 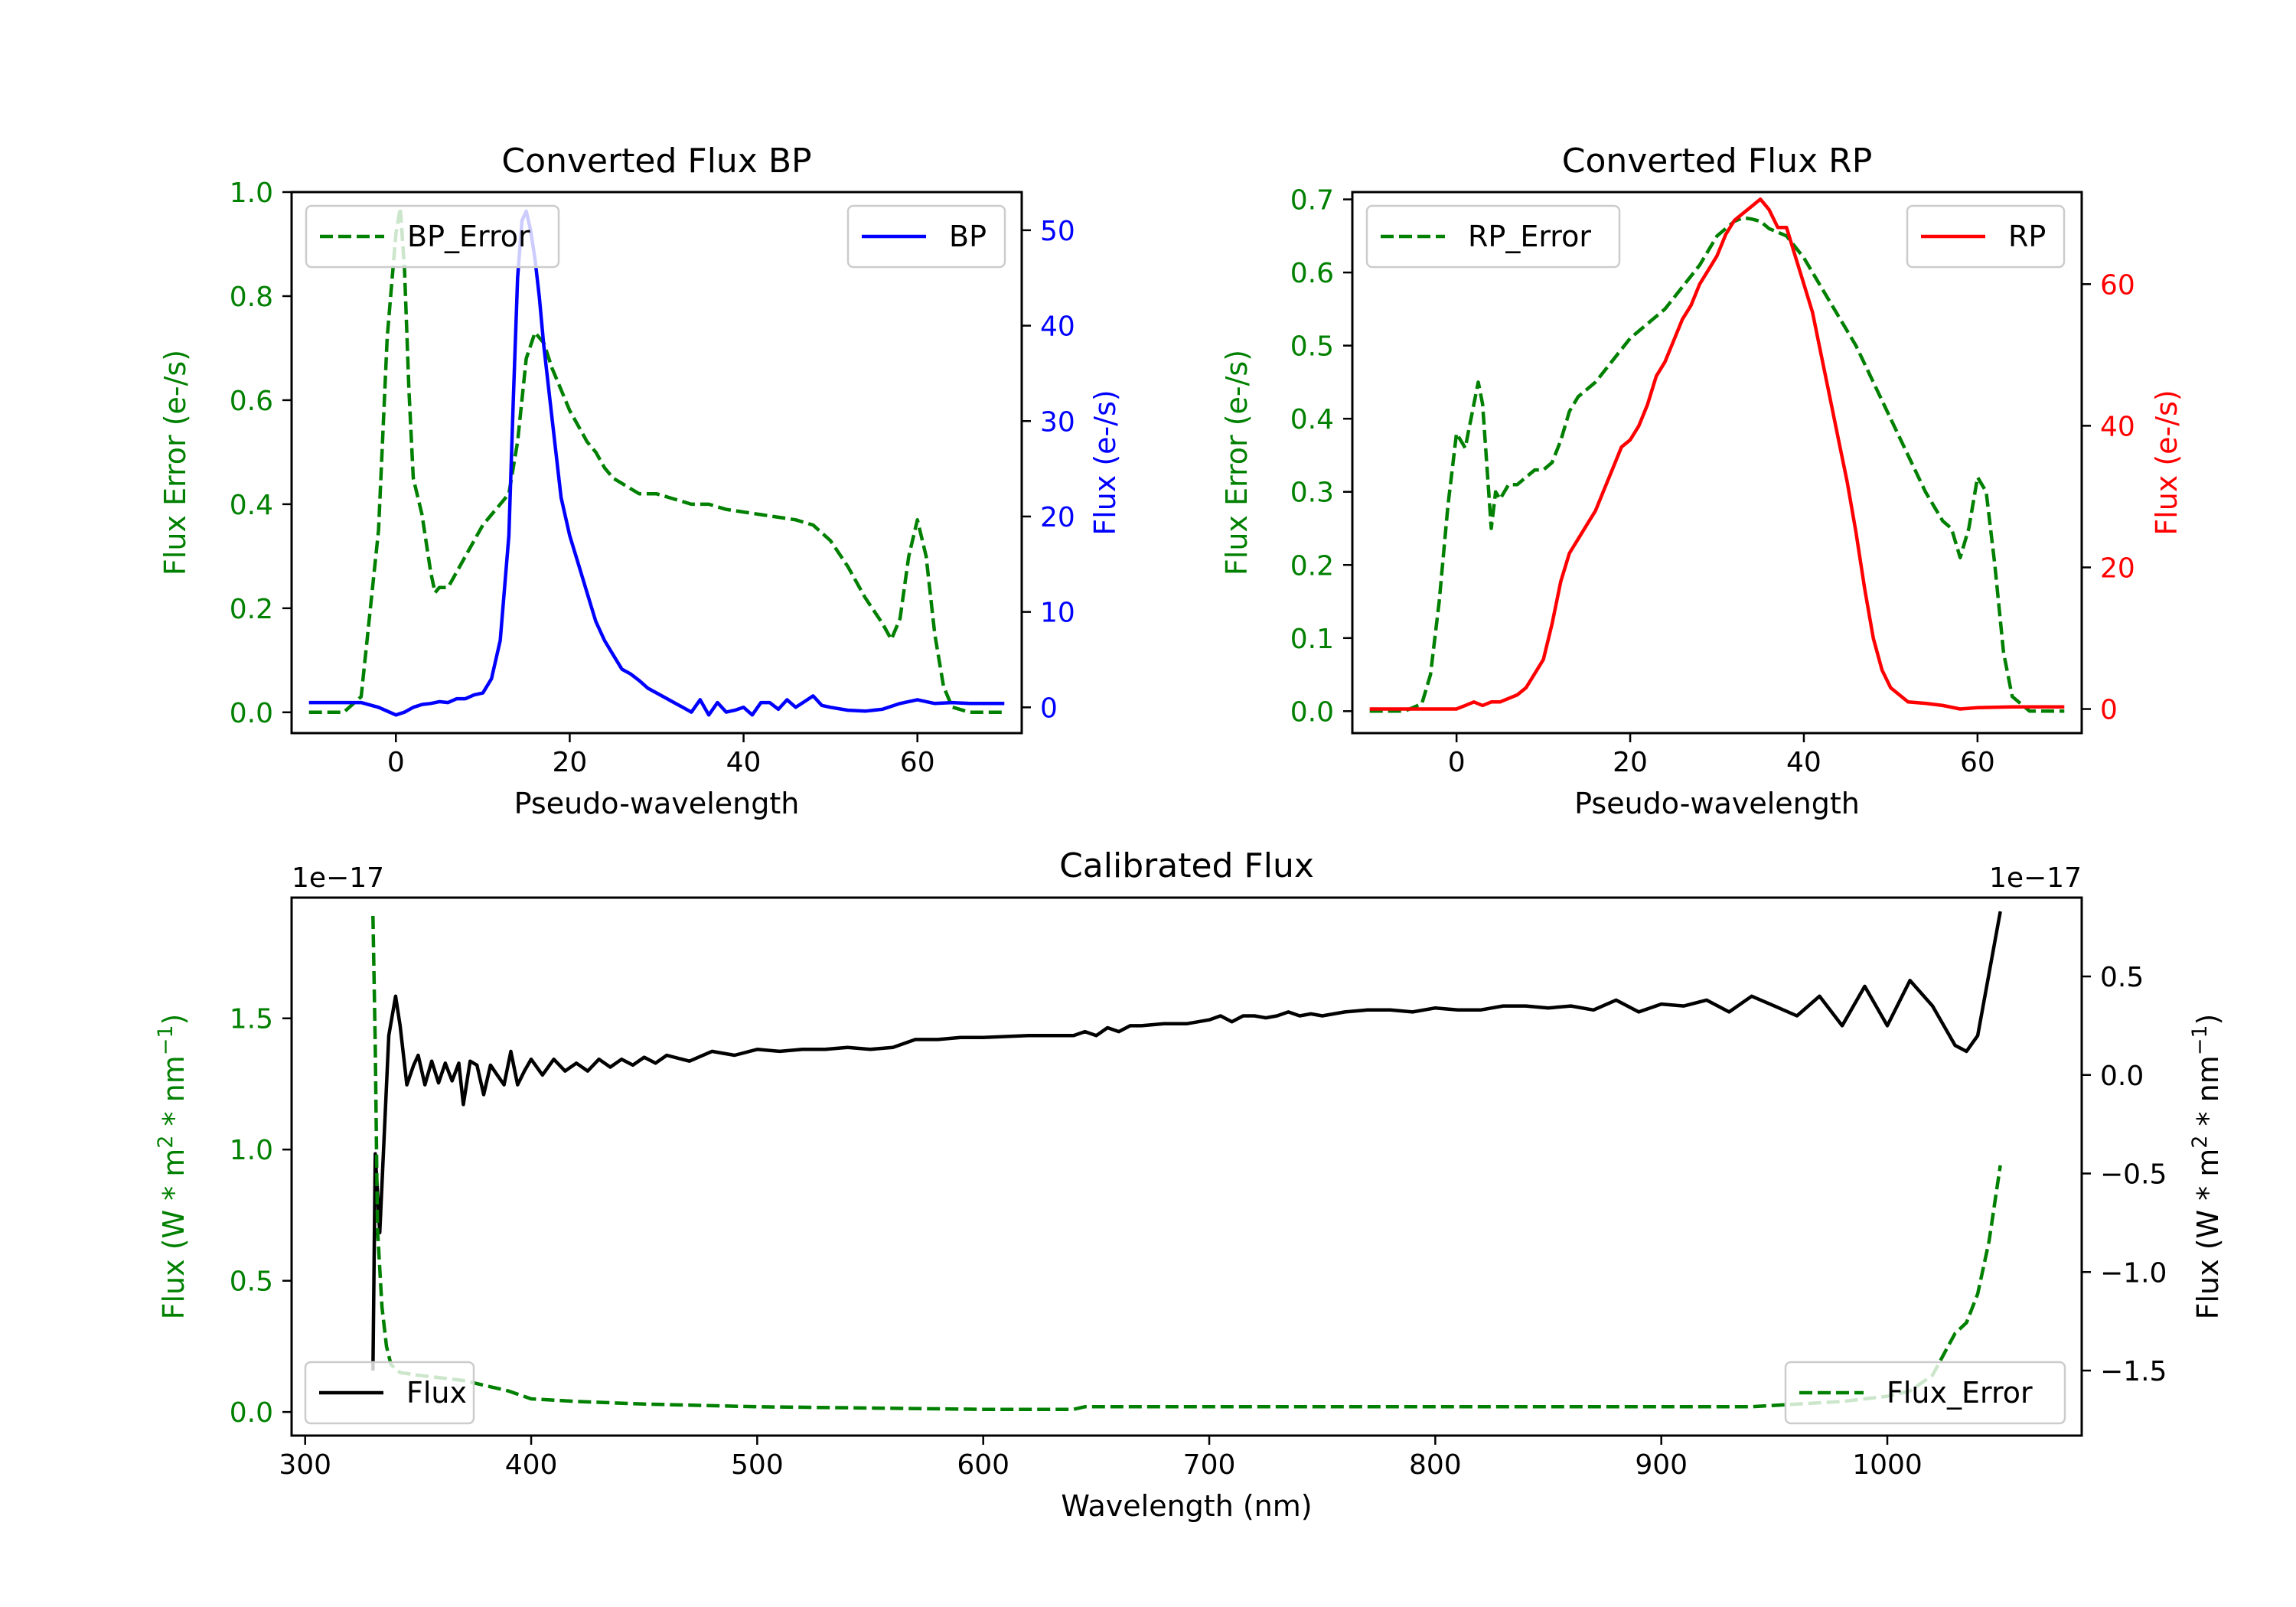 I want to click on right-tick-label: 0.0, so click(x=2122, y=1076).